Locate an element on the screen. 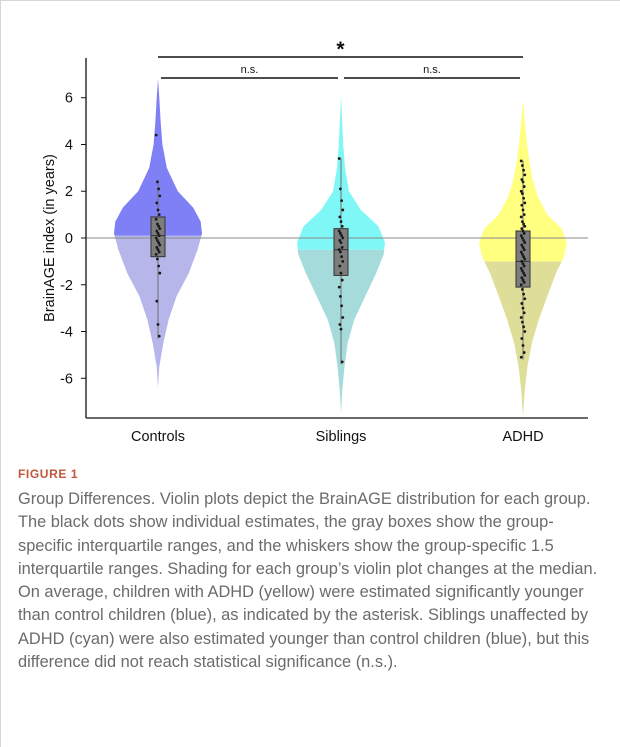 The image size is (620, 747). violin-upper-controls is located at coordinates (158, 157).